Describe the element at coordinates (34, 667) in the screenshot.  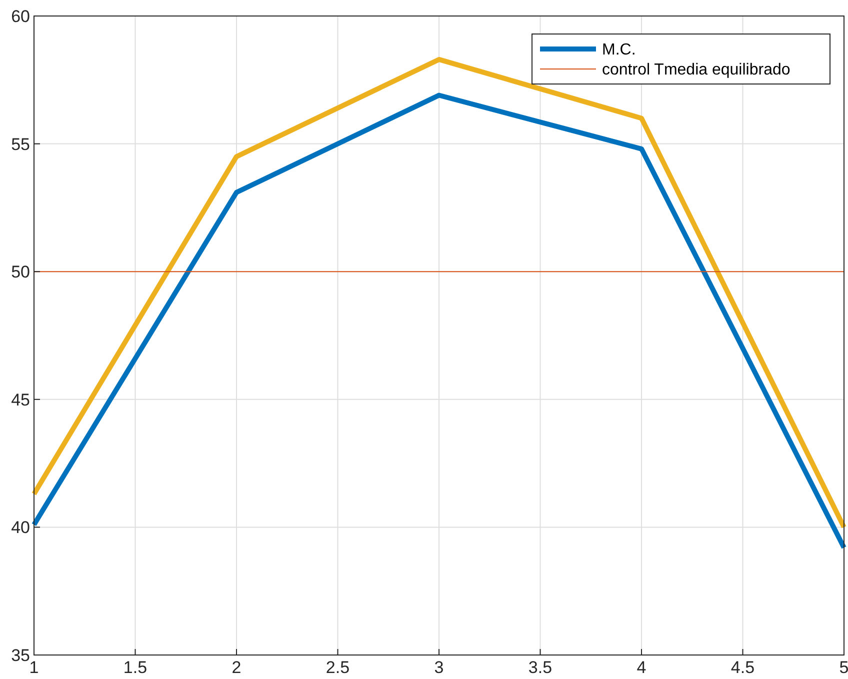
I see `x-tick-label: 1` at that location.